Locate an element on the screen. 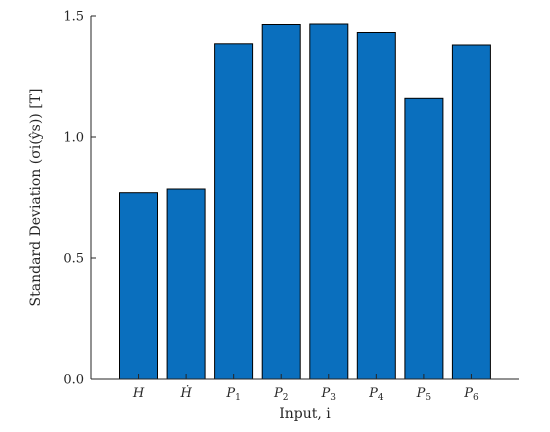 This screenshot has width=550, height=432. y-axis-title: Standard Deviation (σi(ŷs)) [T] is located at coordinates (35, 198).